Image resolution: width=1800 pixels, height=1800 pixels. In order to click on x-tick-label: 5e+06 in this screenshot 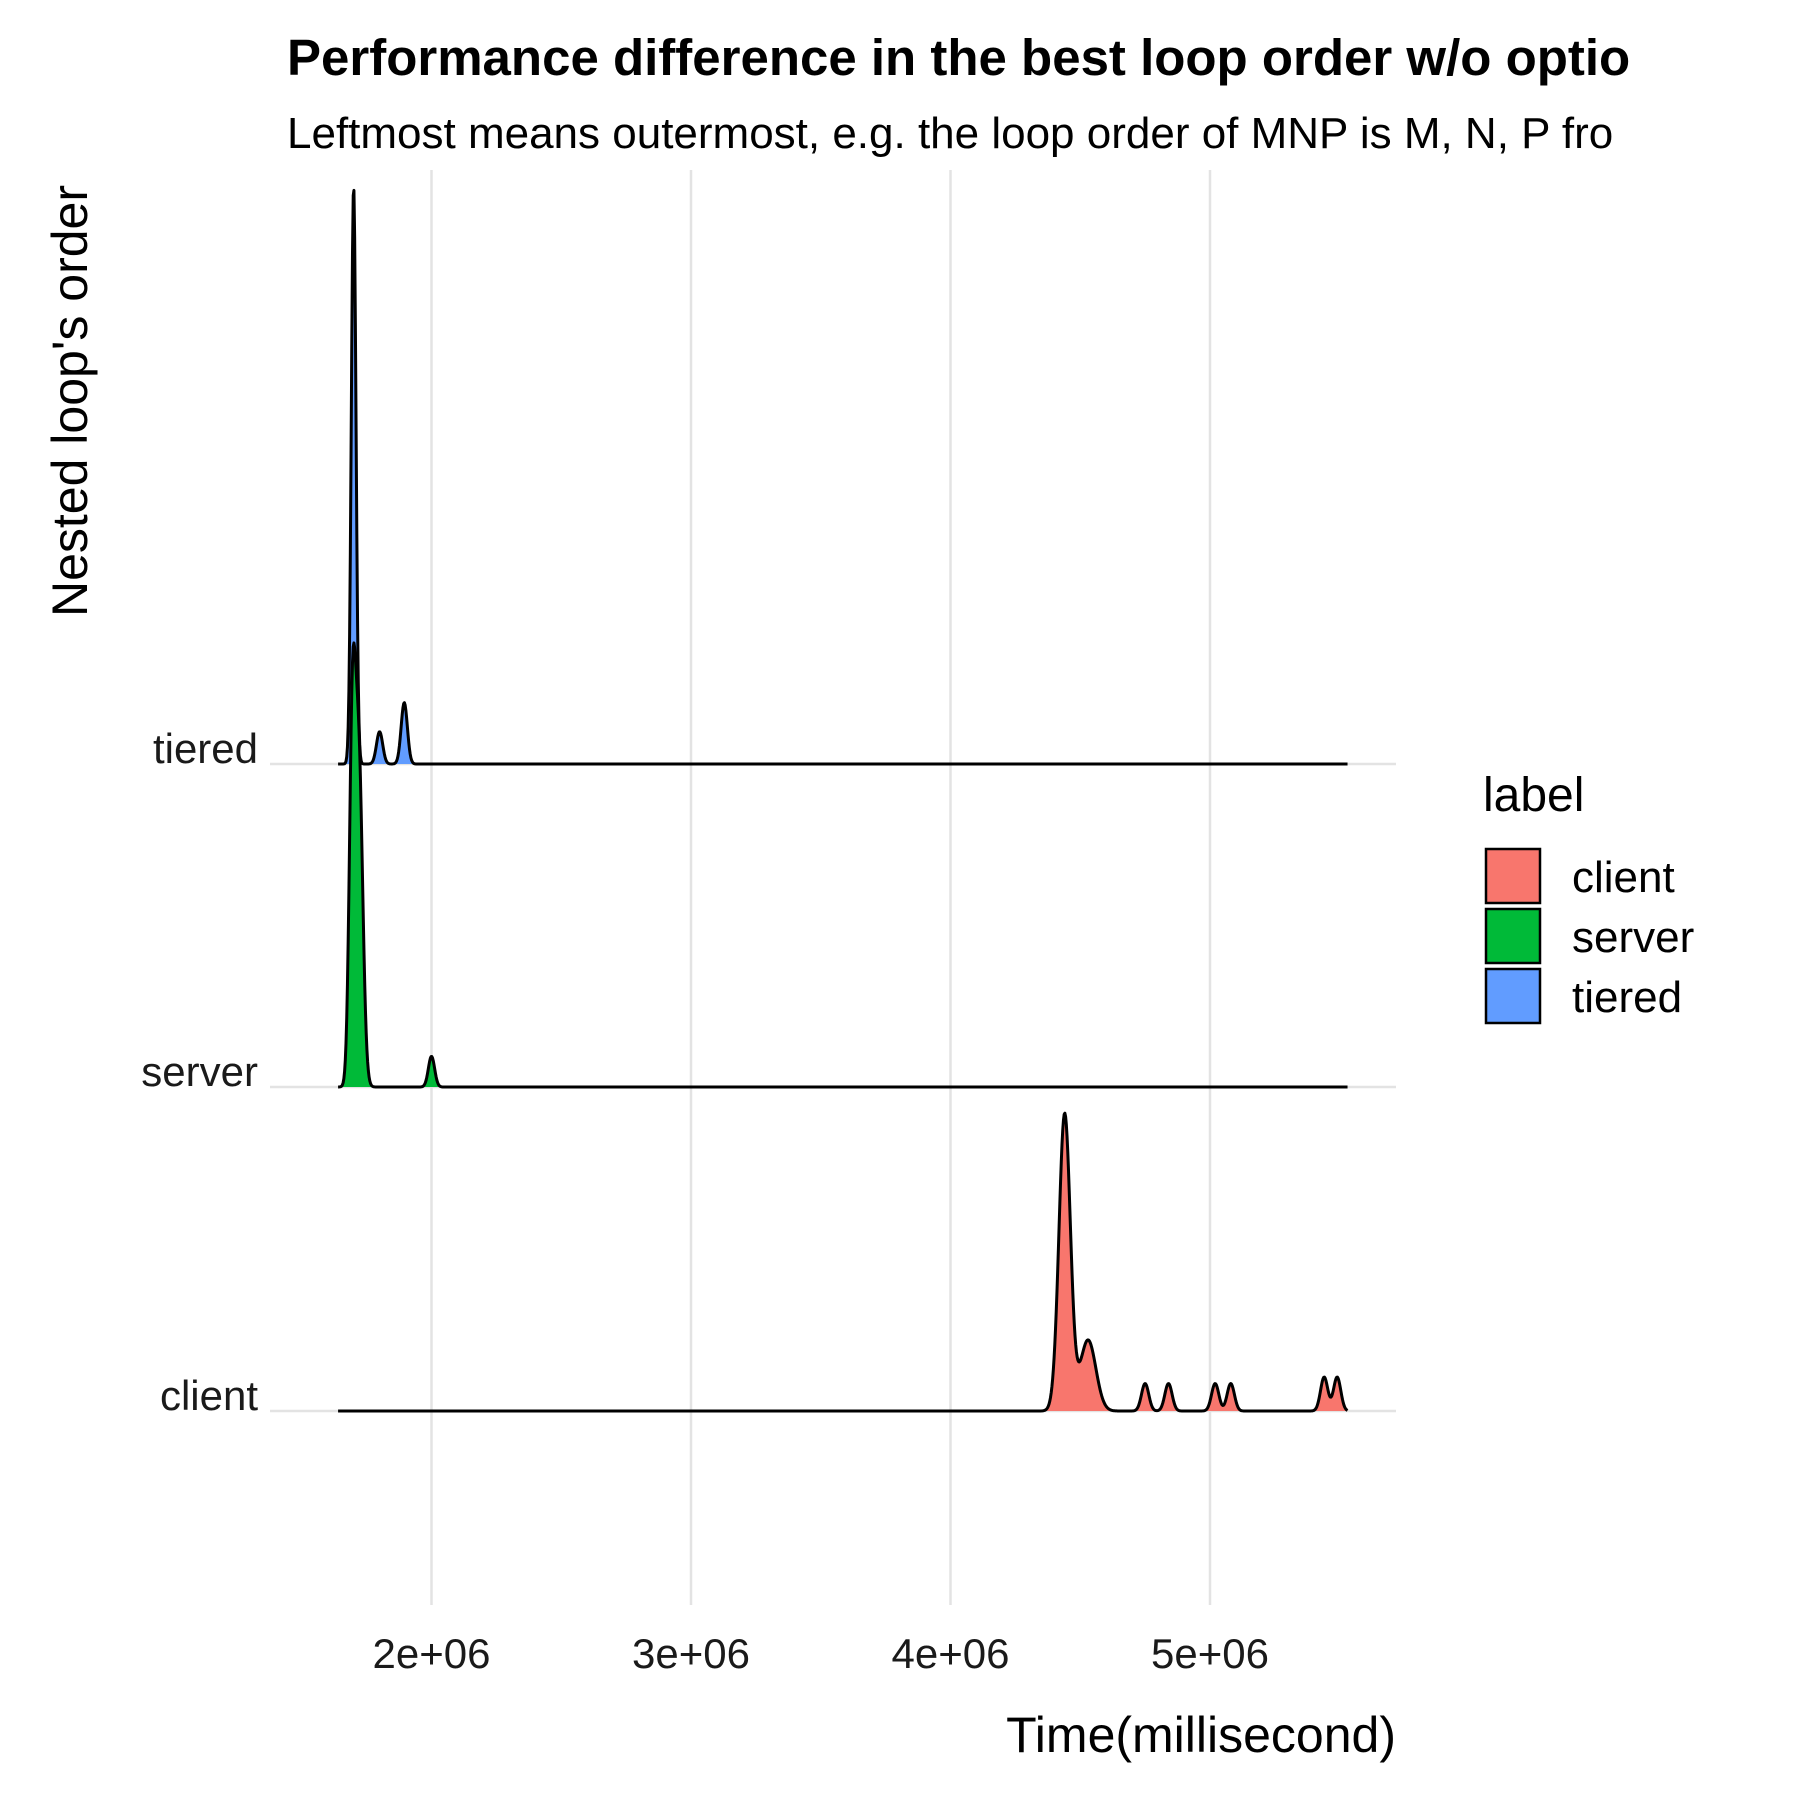, I will do `click(1210, 1653)`.